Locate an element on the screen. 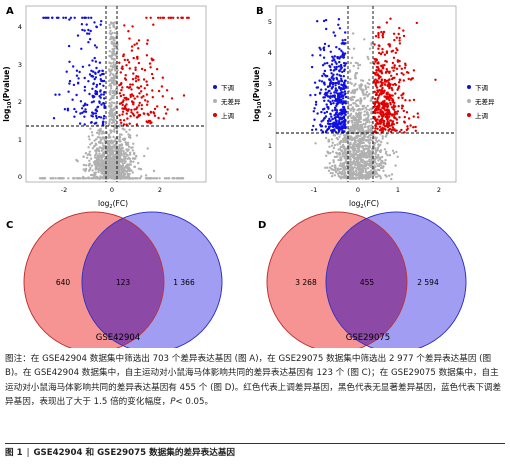 This screenshot has width=510, height=475. caption-p-symbol: P is located at coordinates (173, 401).